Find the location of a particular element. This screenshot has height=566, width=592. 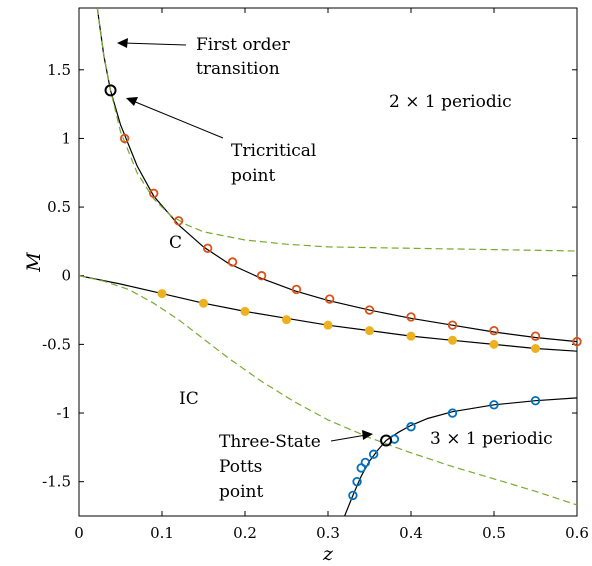

region-ic-label: IC is located at coordinates (189, 399).